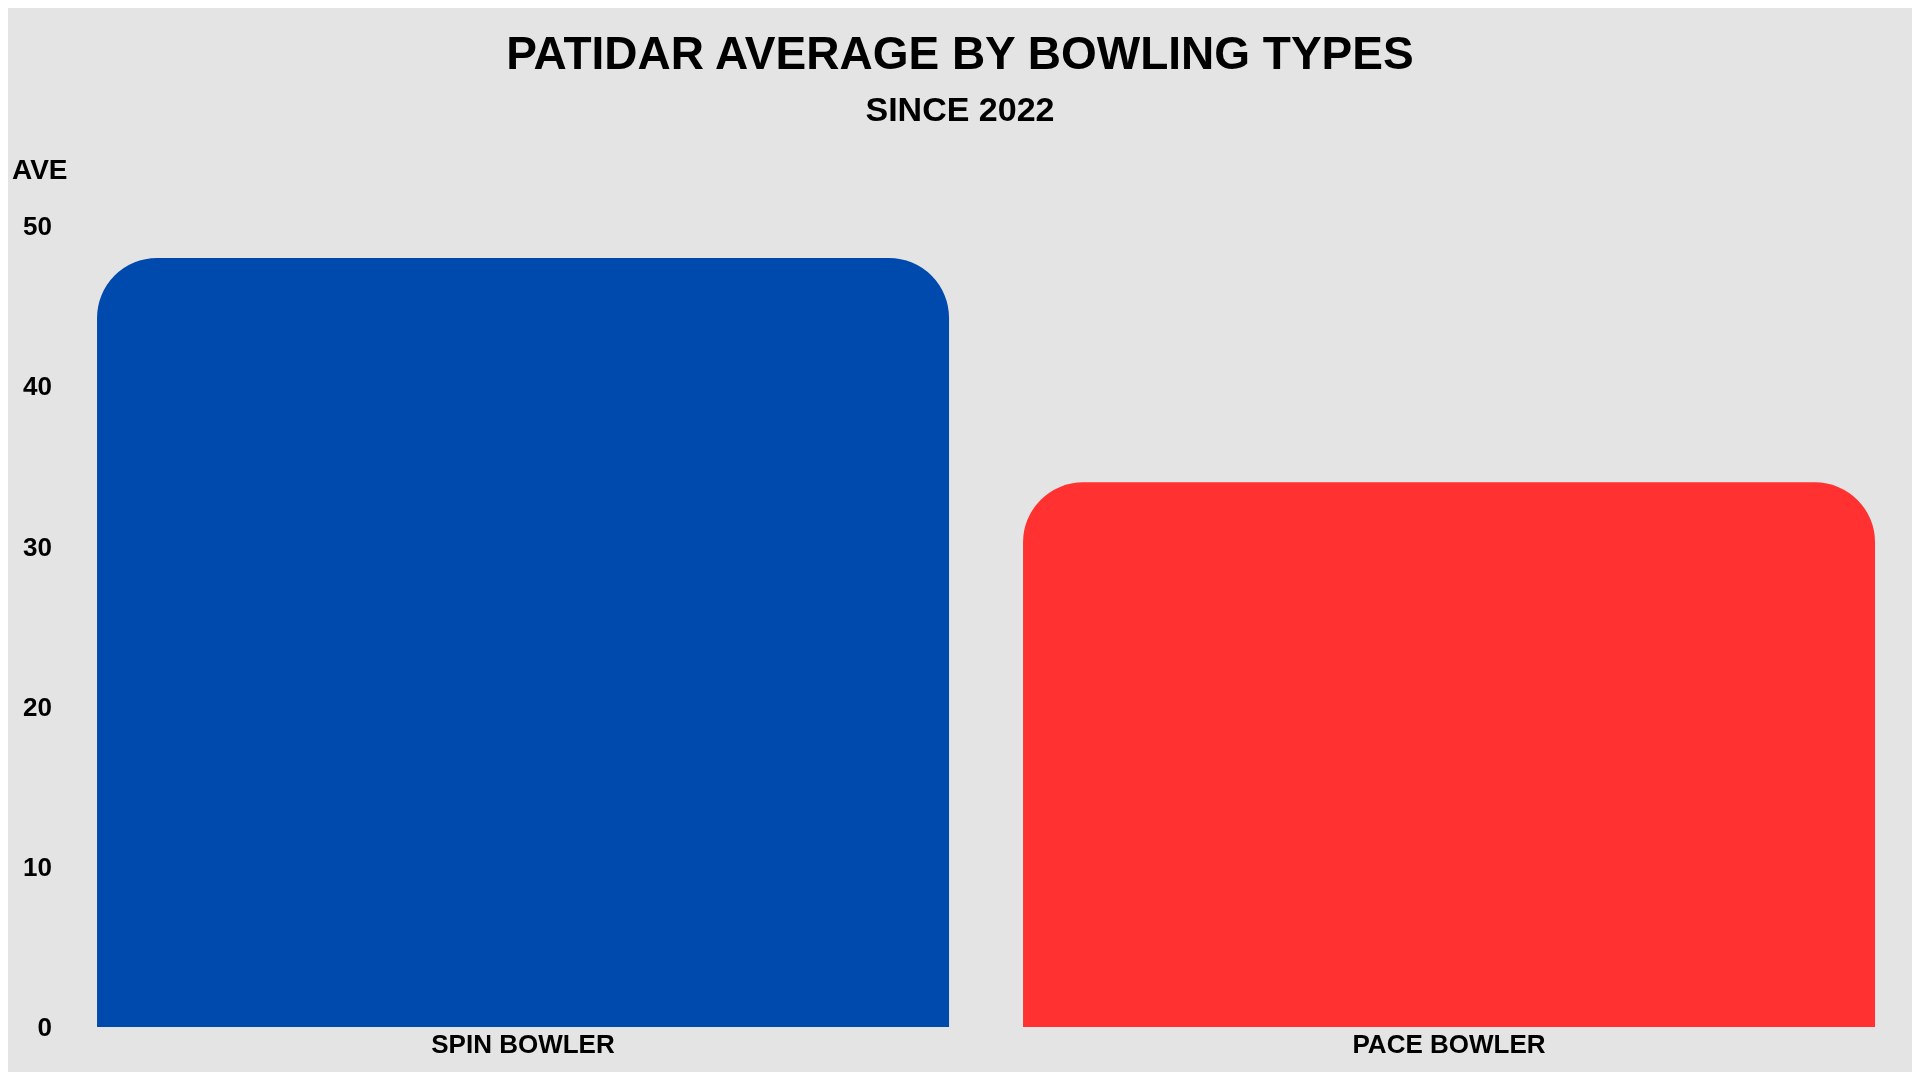 The image size is (1920, 1080). What do you see at coordinates (37, 706) in the screenshot?
I see `y-tick-label: 20` at bounding box center [37, 706].